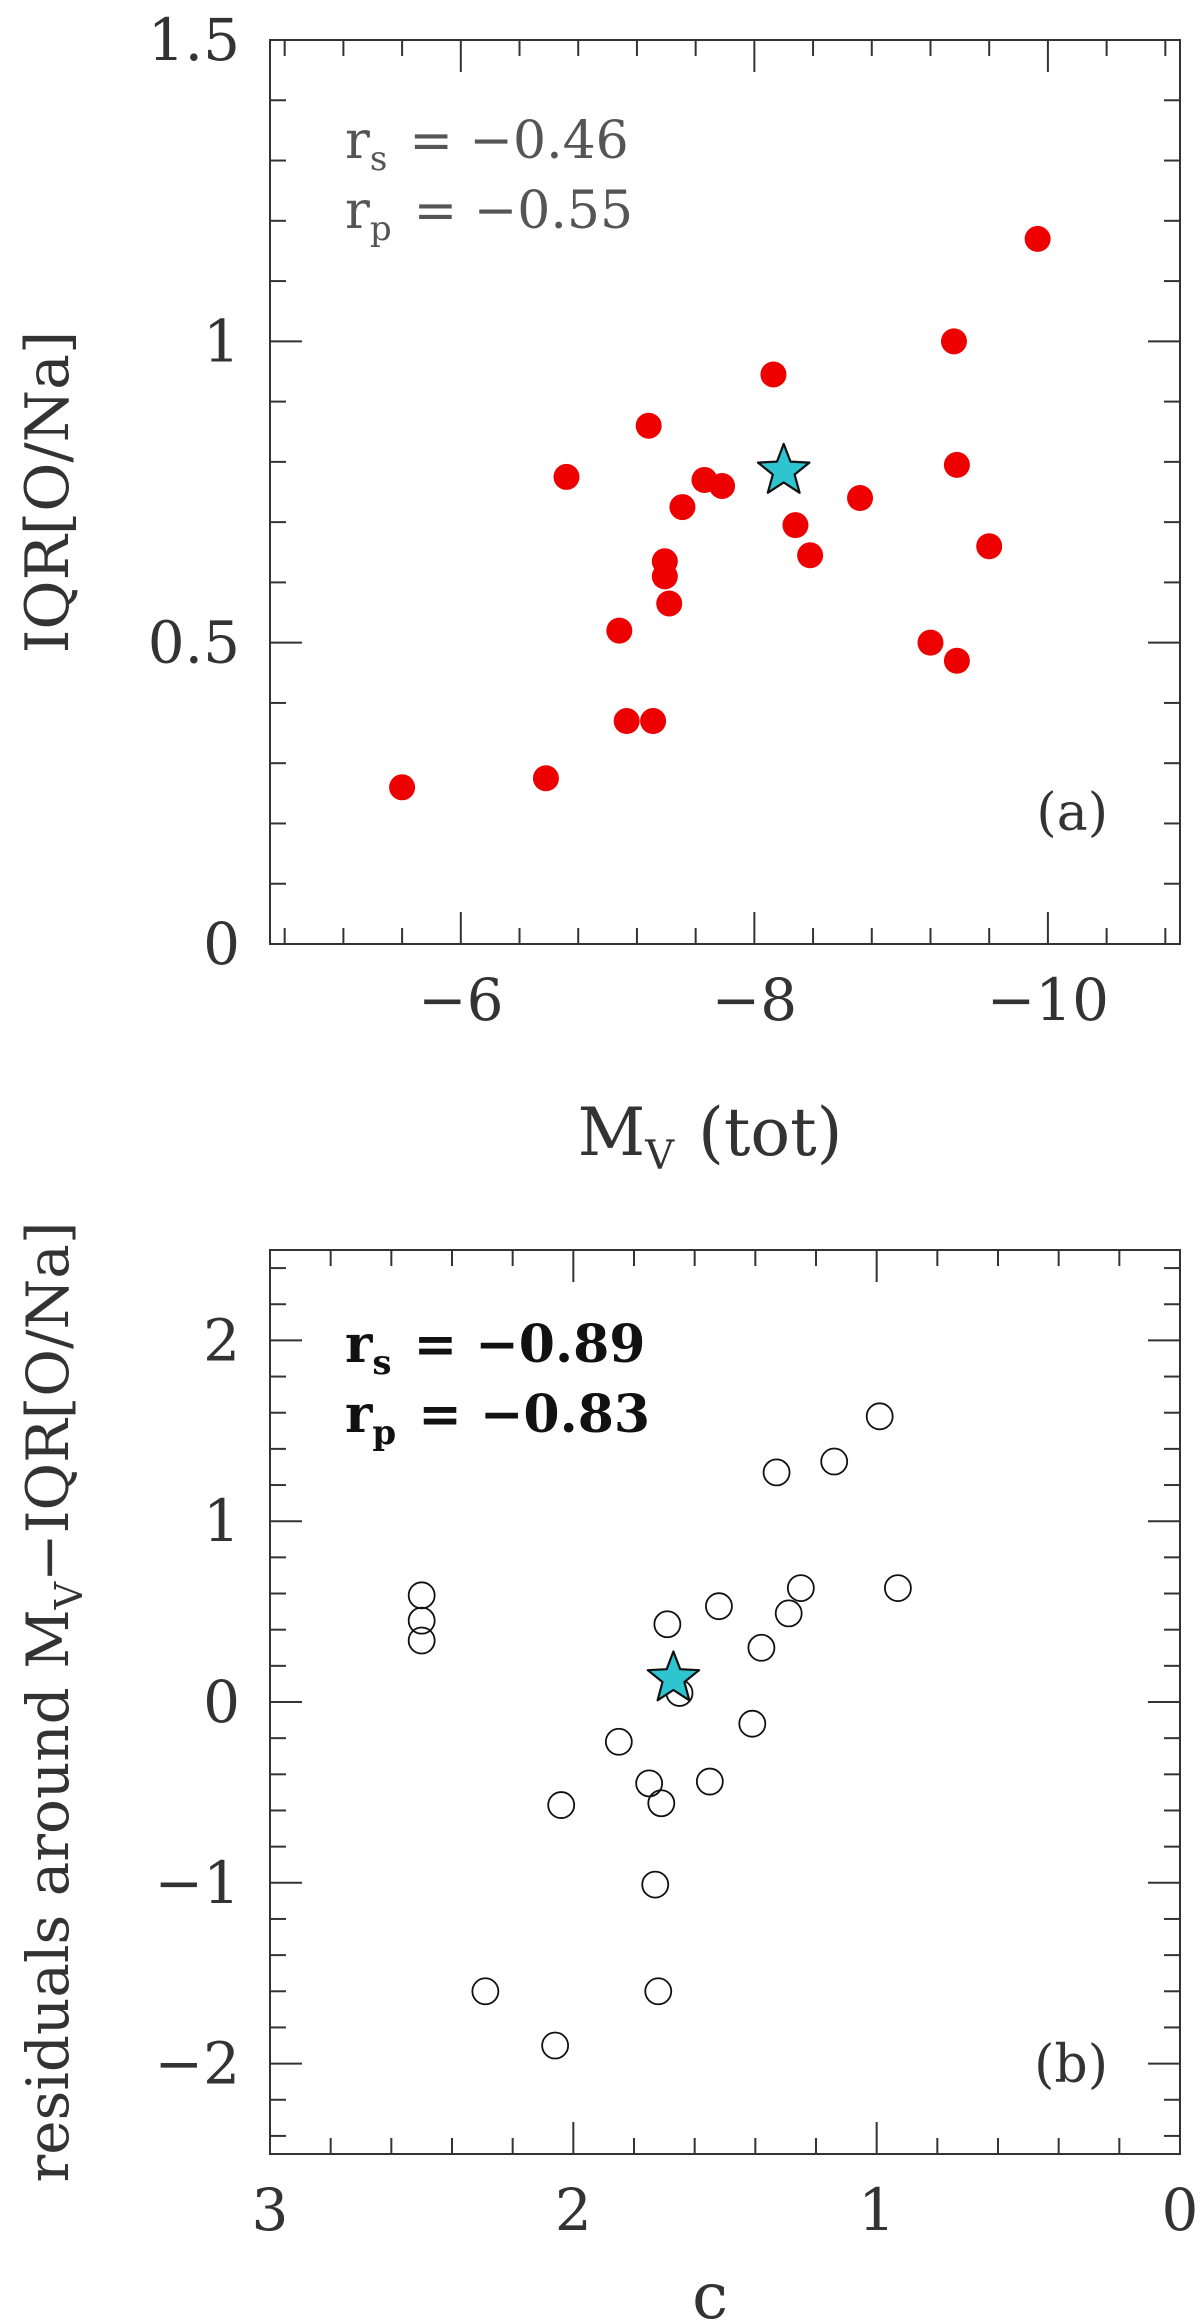 The image size is (1200, 2324). What do you see at coordinates (755, 1000) in the screenshot?
I see `x-tick-label: −8` at bounding box center [755, 1000].